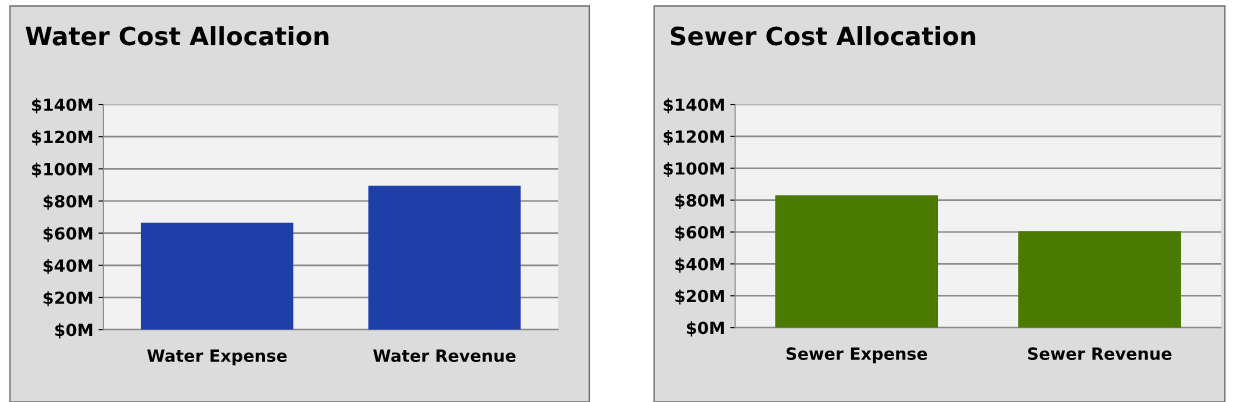  I want to click on chart-title: Water Cost Allocation, so click(177, 36).